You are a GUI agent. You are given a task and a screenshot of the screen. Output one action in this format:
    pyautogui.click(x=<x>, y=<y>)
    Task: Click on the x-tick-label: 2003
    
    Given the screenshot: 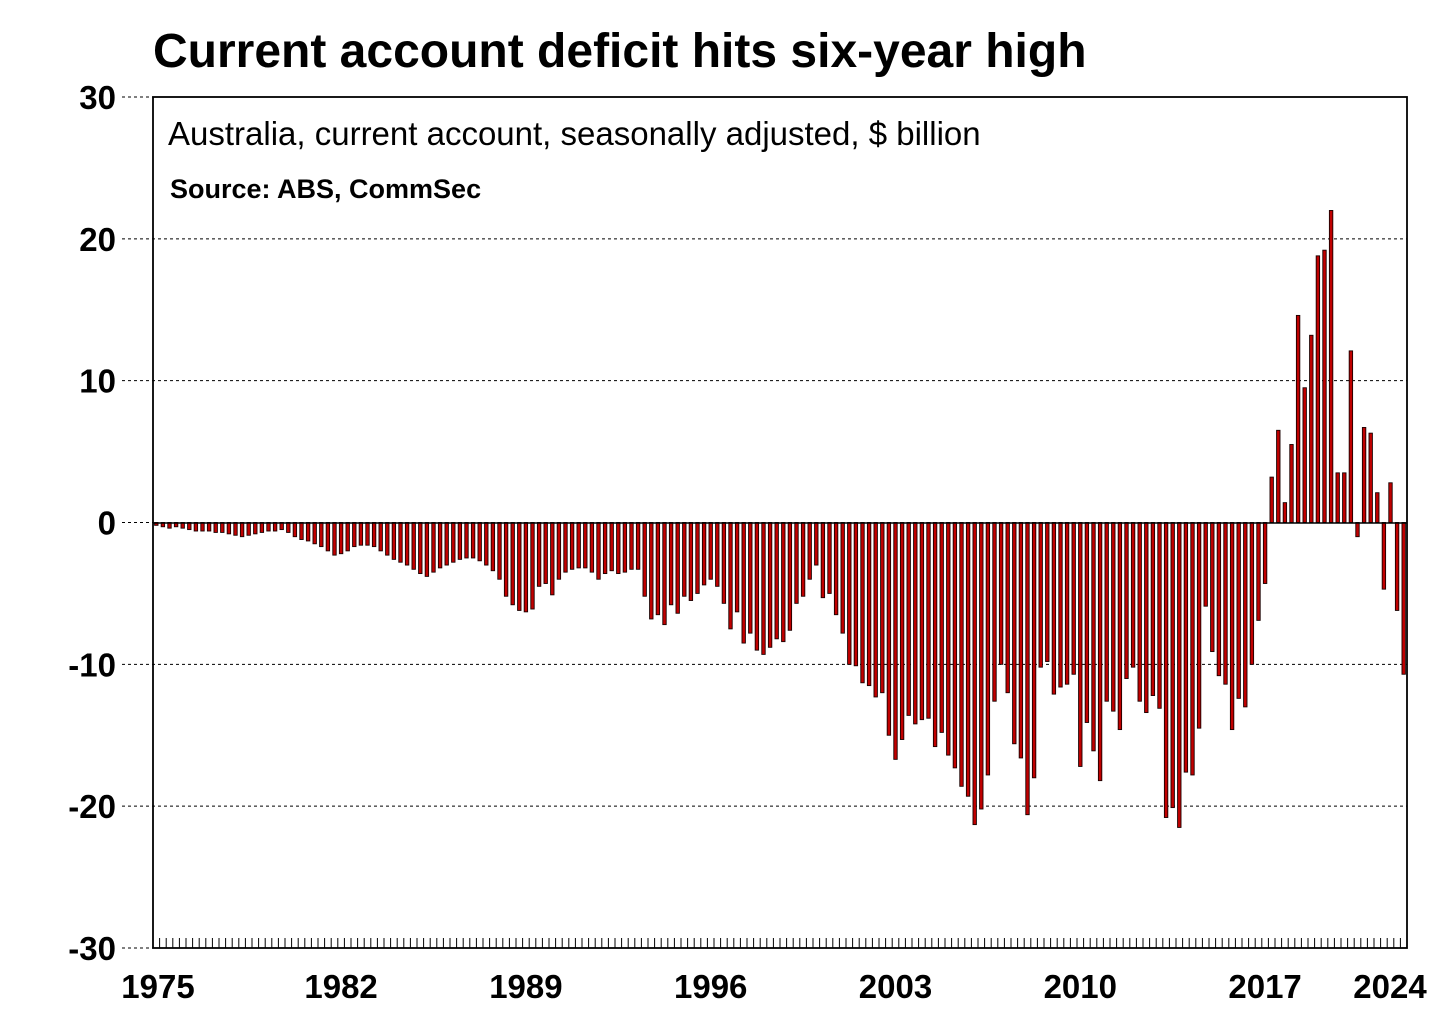 What is the action you would take?
    pyautogui.click(x=895, y=986)
    